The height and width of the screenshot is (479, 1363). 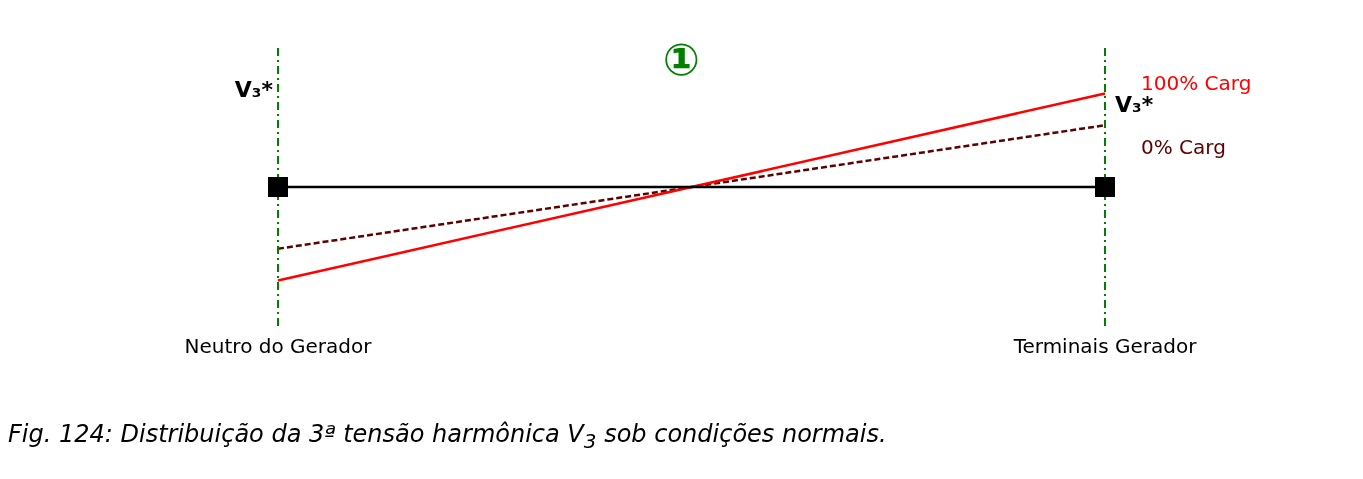 I want to click on ref-line-label: V₃*, so click(x=254, y=89).